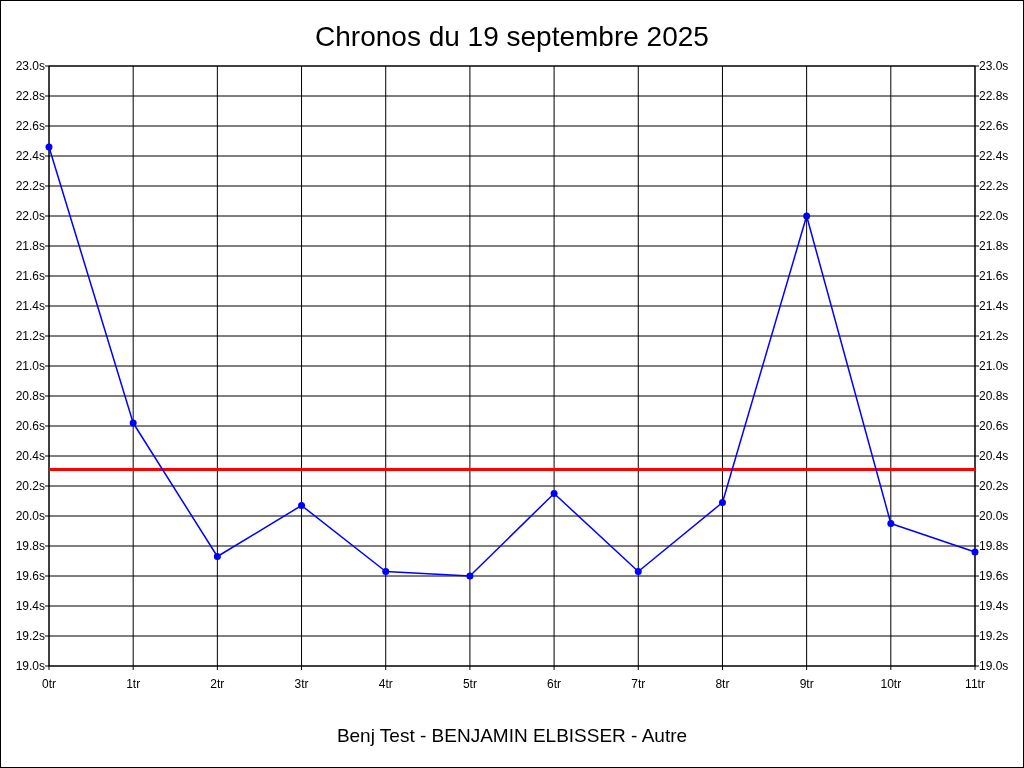 This screenshot has height=768, width=1024. I want to click on y2-tick-label: 22.4s, so click(994, 156).